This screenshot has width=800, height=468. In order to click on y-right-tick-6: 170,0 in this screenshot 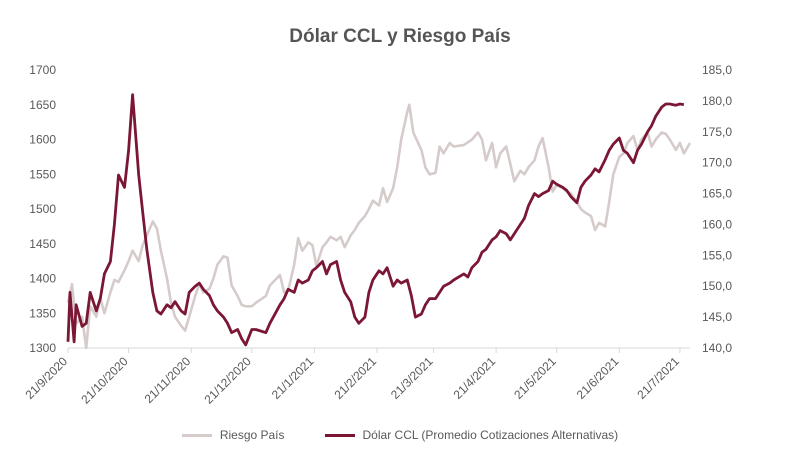, I will do `click(717, 163)`.